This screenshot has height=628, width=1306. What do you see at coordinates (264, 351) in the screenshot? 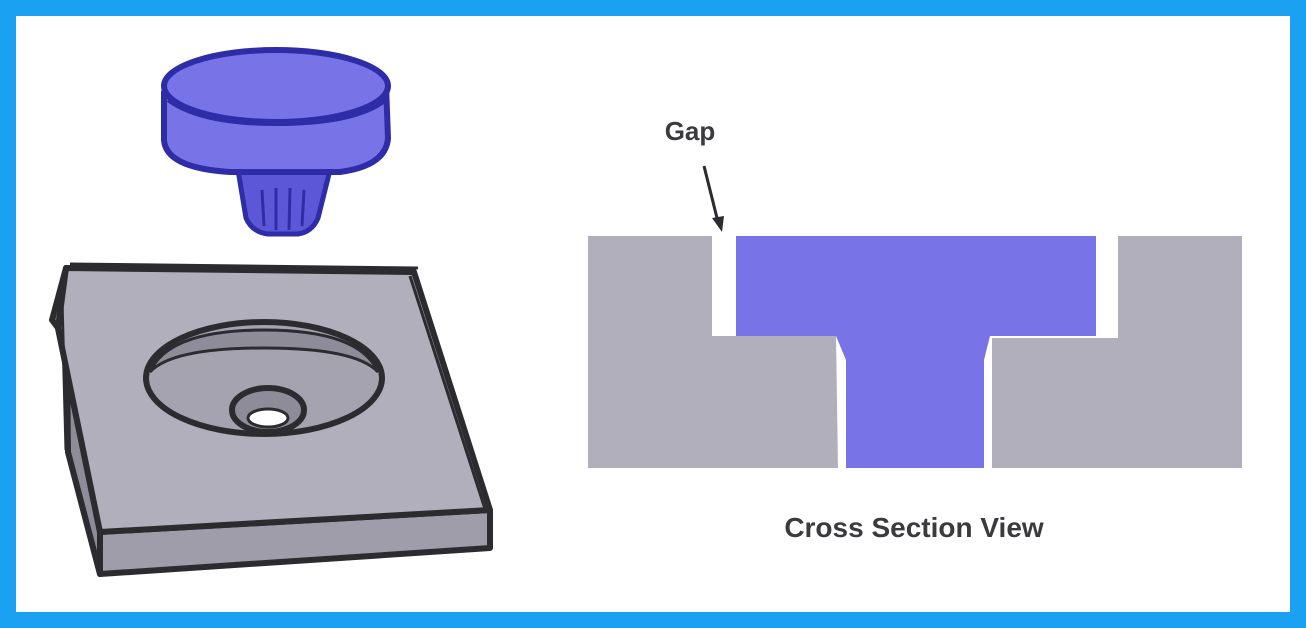
I see `recess-inner-wall` at bounding box center [264, 351].